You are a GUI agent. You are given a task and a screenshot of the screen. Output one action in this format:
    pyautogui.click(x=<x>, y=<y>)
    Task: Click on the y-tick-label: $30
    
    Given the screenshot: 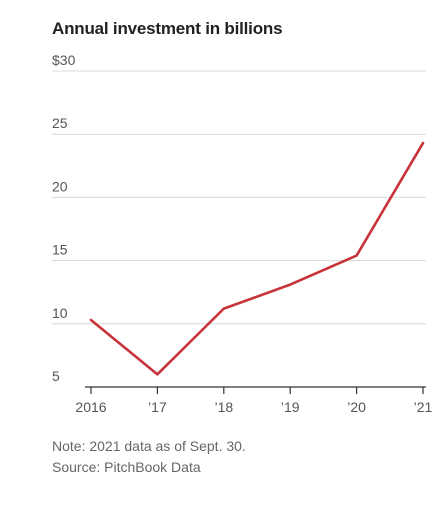 What is the action you would take?
    pyautogui.click(x=64, y=60)
    